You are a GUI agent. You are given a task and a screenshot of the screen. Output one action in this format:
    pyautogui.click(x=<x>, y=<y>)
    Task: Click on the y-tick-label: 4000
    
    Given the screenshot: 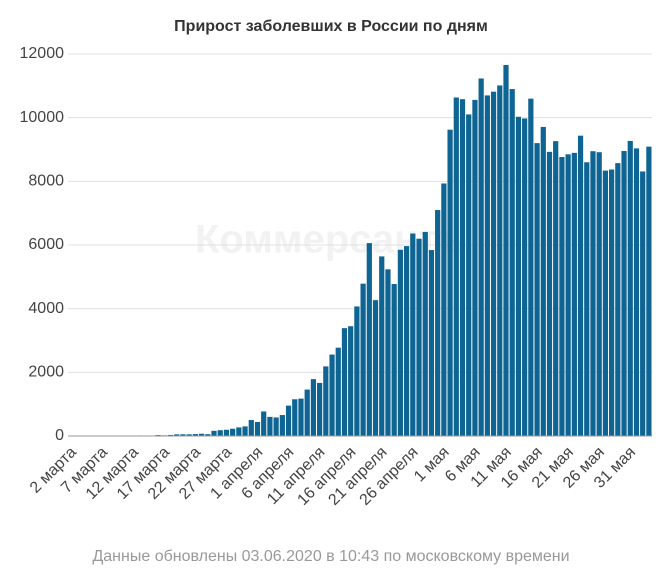 What is the action you would take?
    pyautogui.click(x=46, y=308)
    